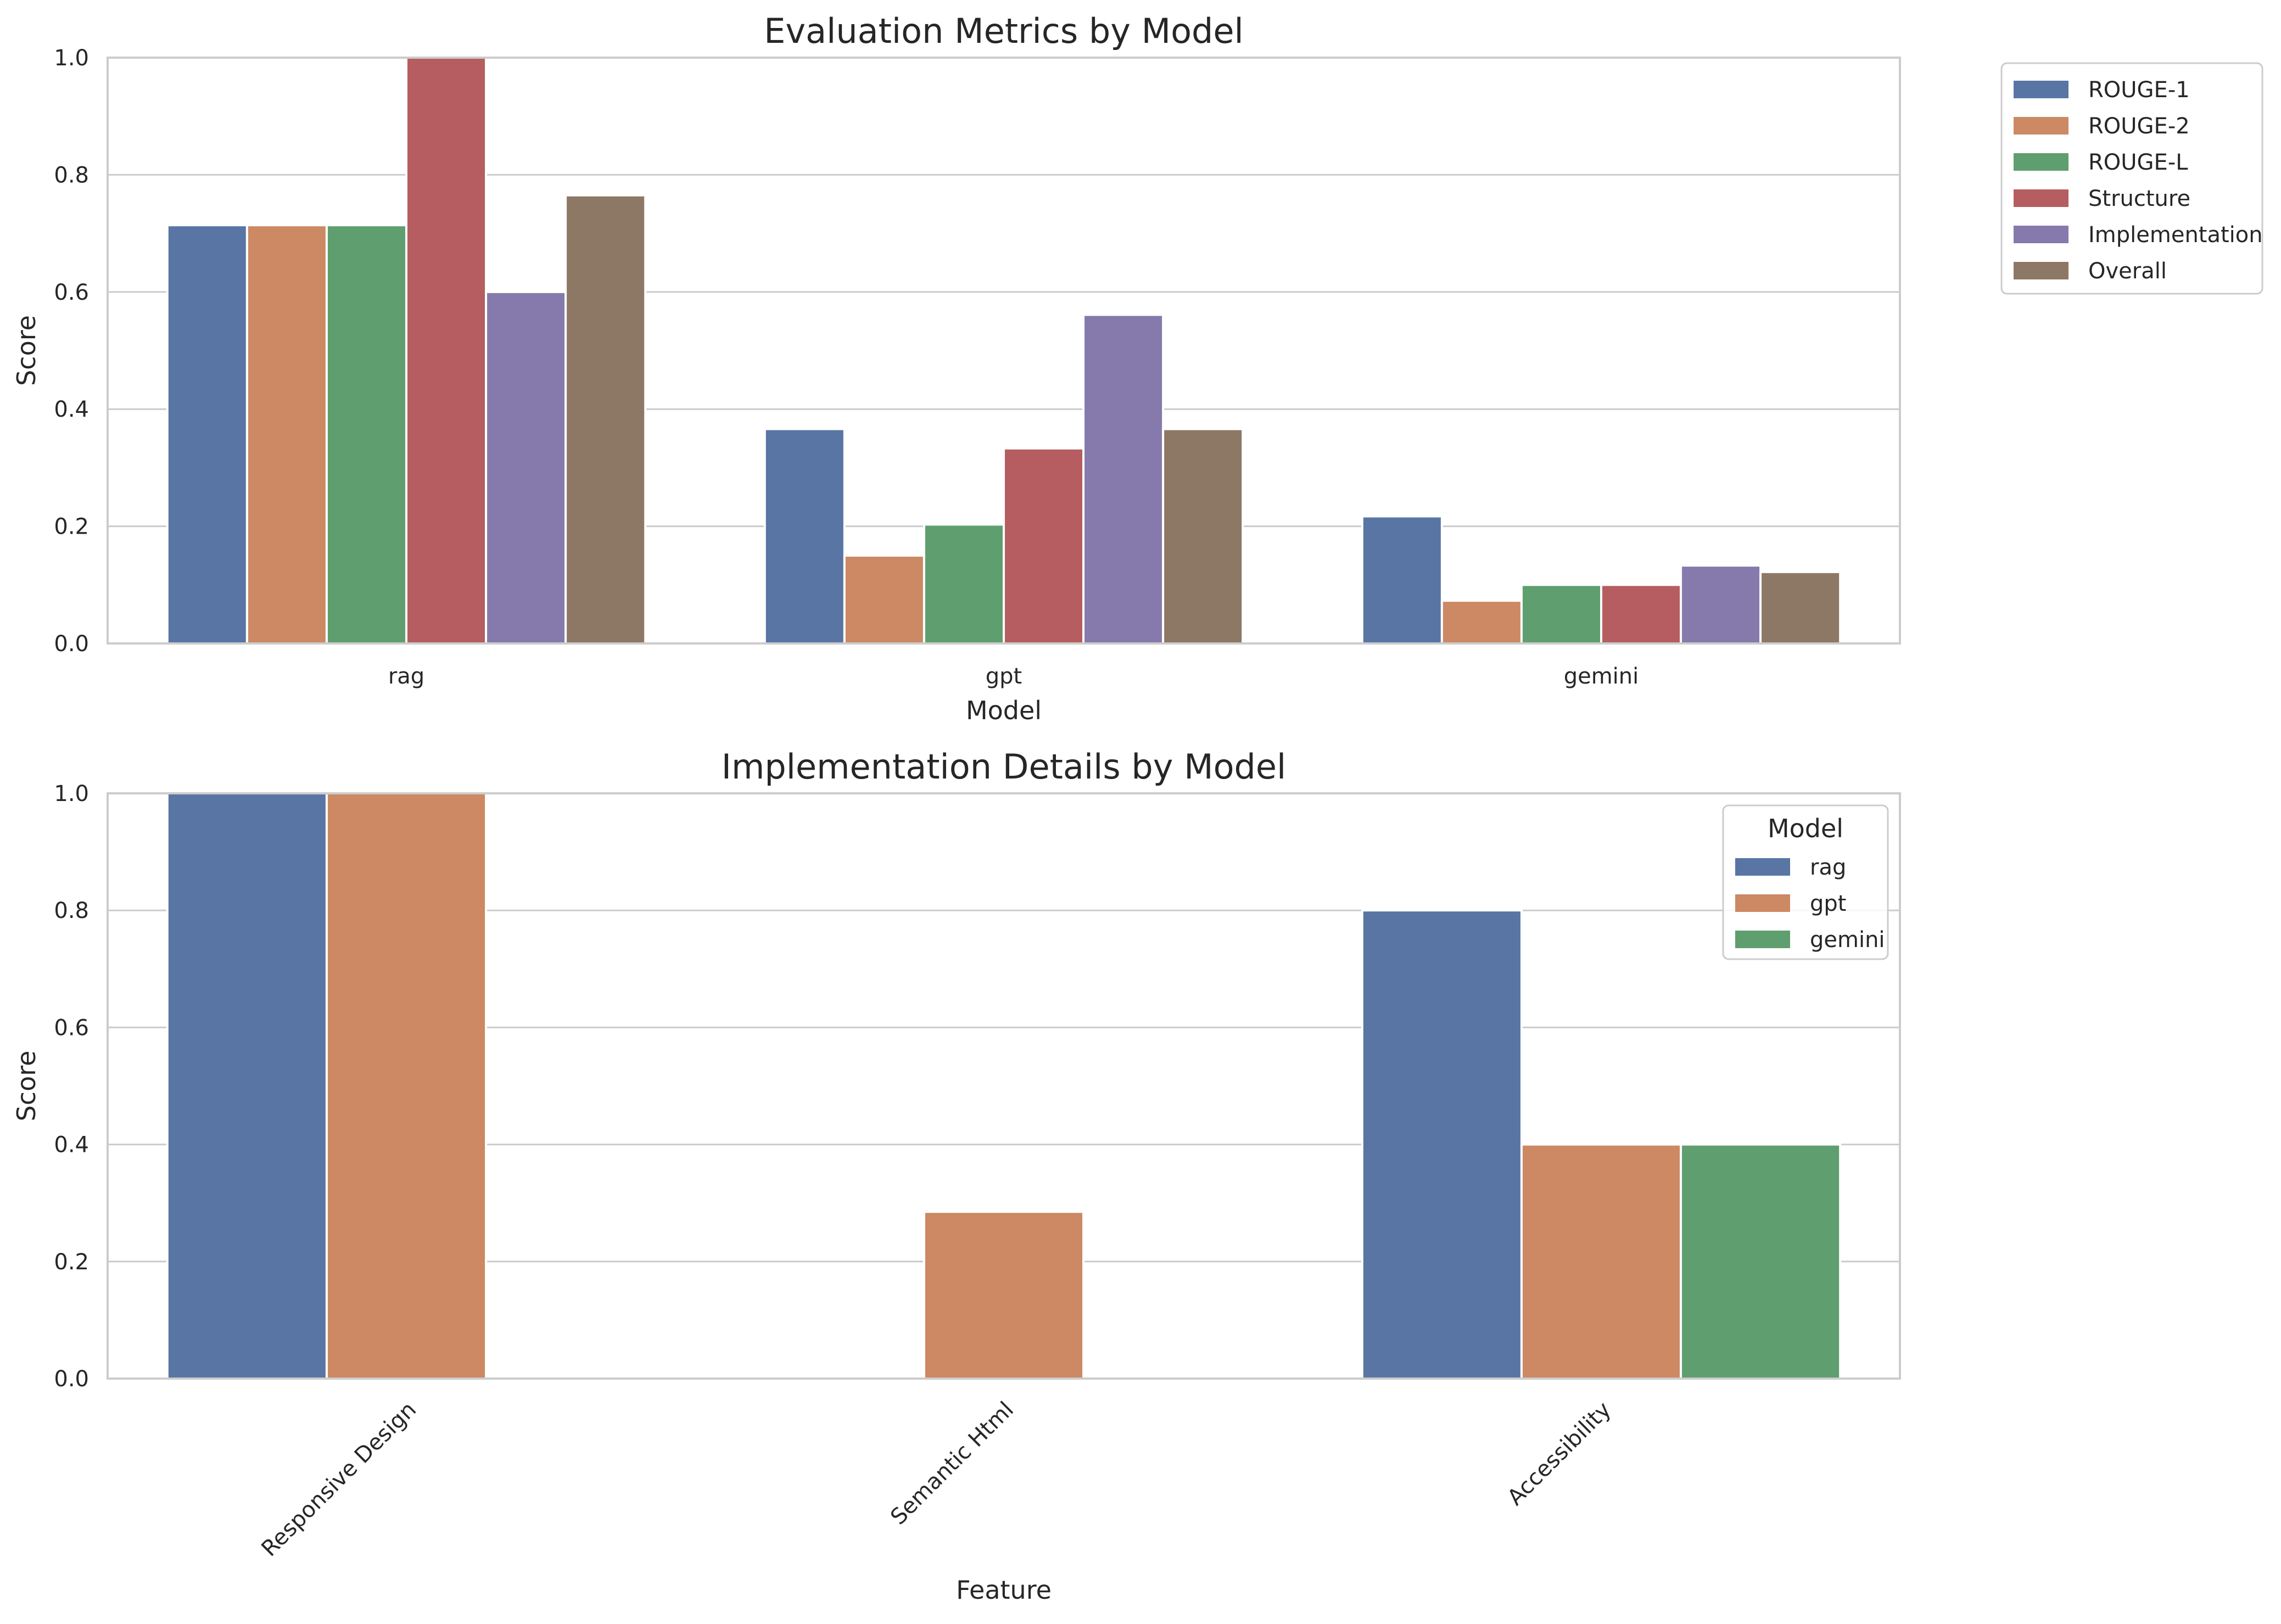 The width and height of the screenshot is (2281, 1624). What do you see at coordinates (1828, 868) in the screenshot?
I see `legend-entry: rag` at bounding box center [1828, 868].